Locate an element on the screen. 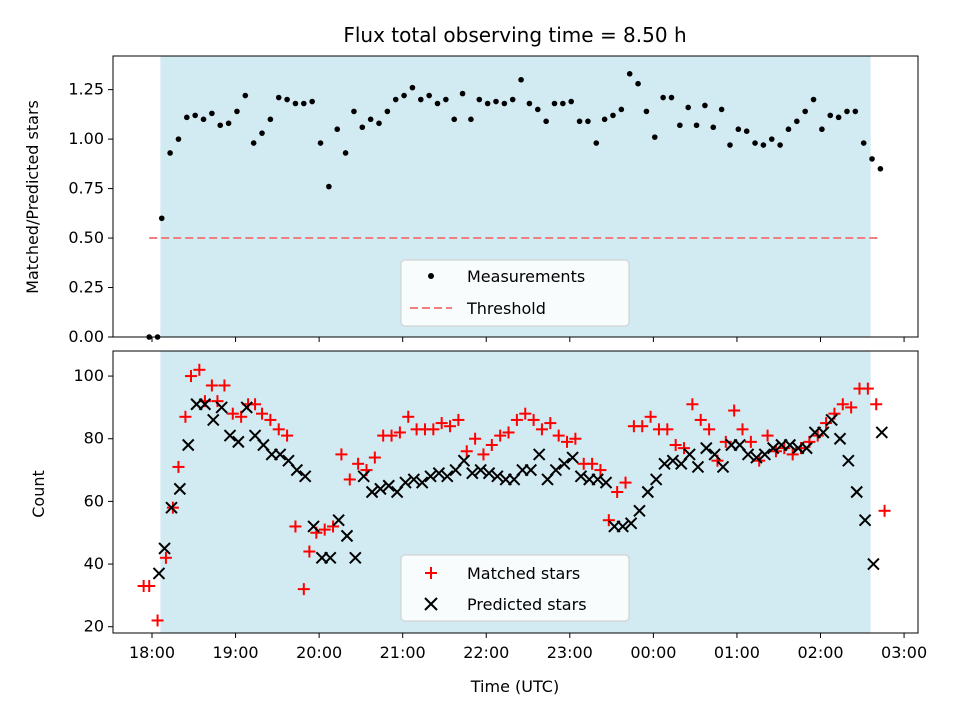 This screenshot has width=960, height=720. top-legend: Measurements Threshold is located at coordinates (515, 293).